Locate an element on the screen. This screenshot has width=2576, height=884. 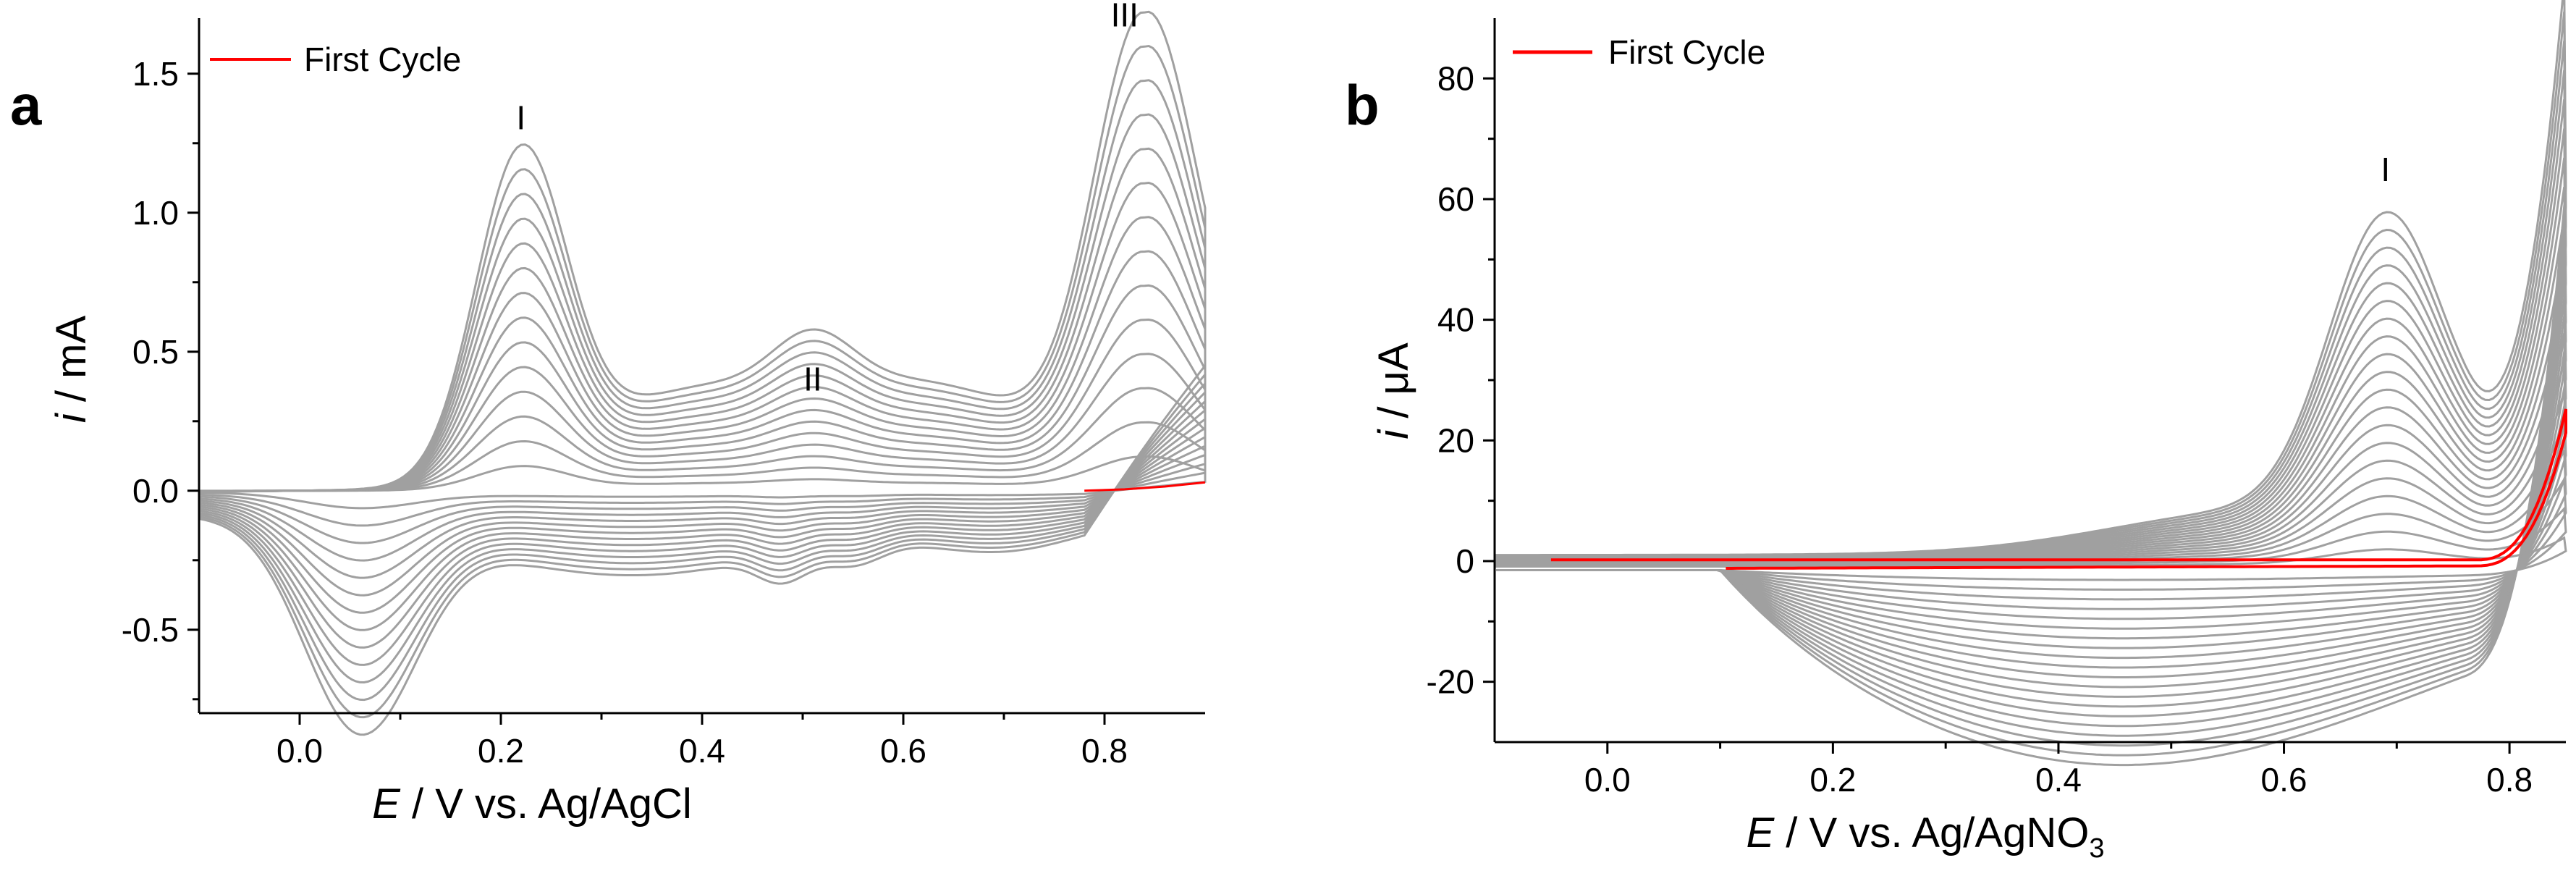
b-first-cycle-line is located at coordinates (2058, 489).